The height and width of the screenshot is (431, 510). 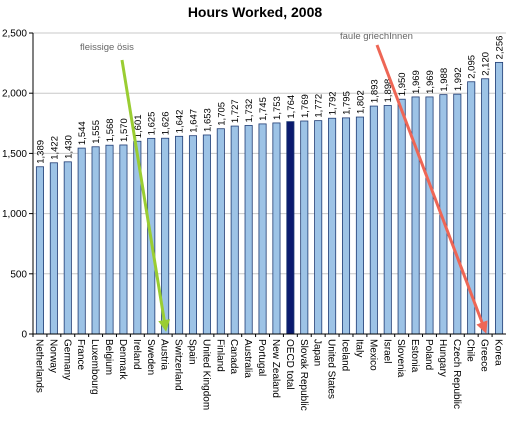 What do you see at coordinates (400, 358) in the screenshot?
I see `category-label: Slovenia` at bounding box center [400, 358].